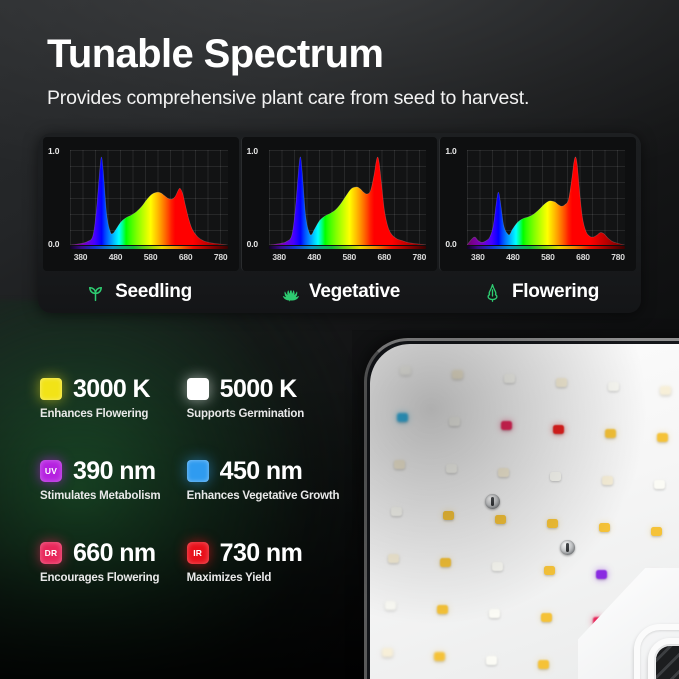  I want to click on spec-value: 390 nm, so click(114, 470).